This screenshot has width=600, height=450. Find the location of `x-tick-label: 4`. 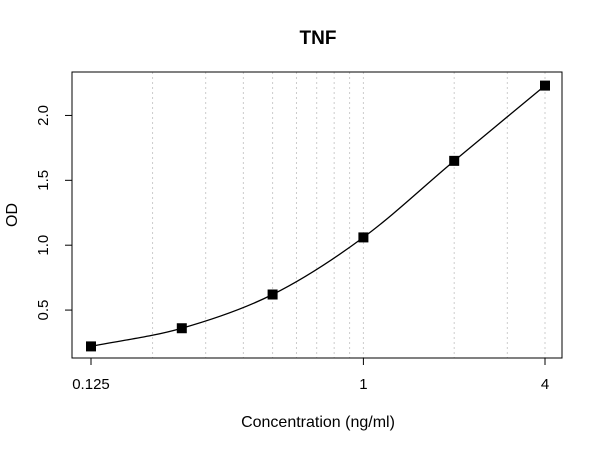

x-tick-label: 4 is located at coordinates (545, 384).